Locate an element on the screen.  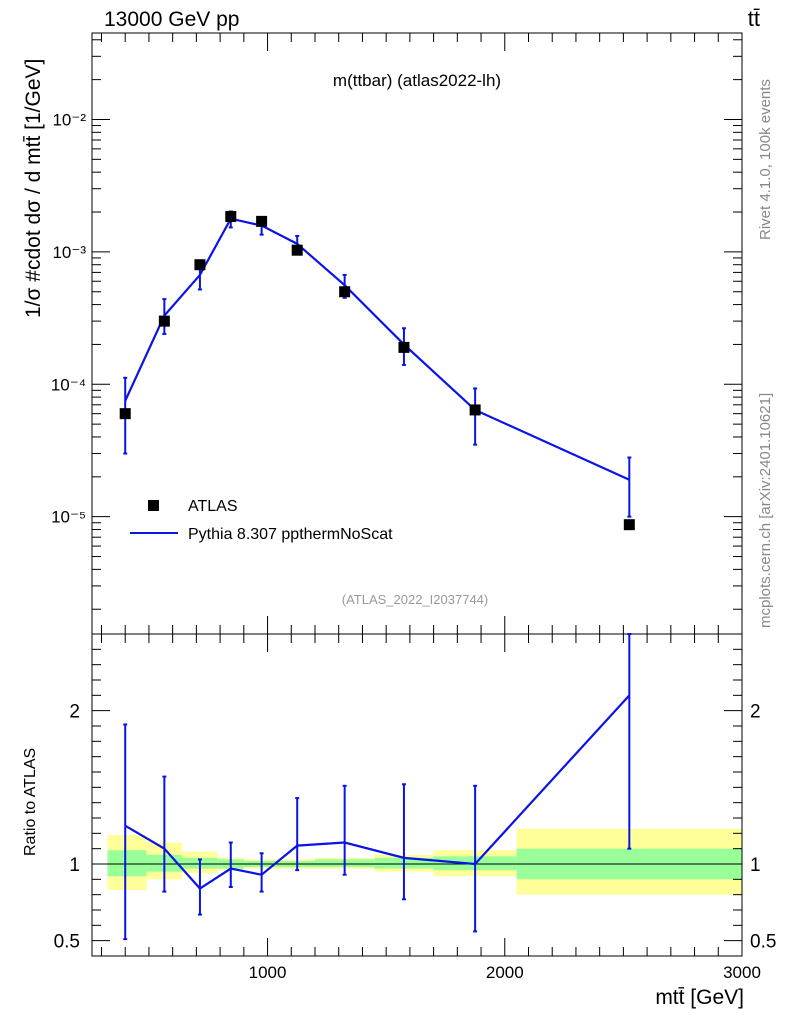
legend-label-atlas: ATLAS is located at coordinates (213, 506).